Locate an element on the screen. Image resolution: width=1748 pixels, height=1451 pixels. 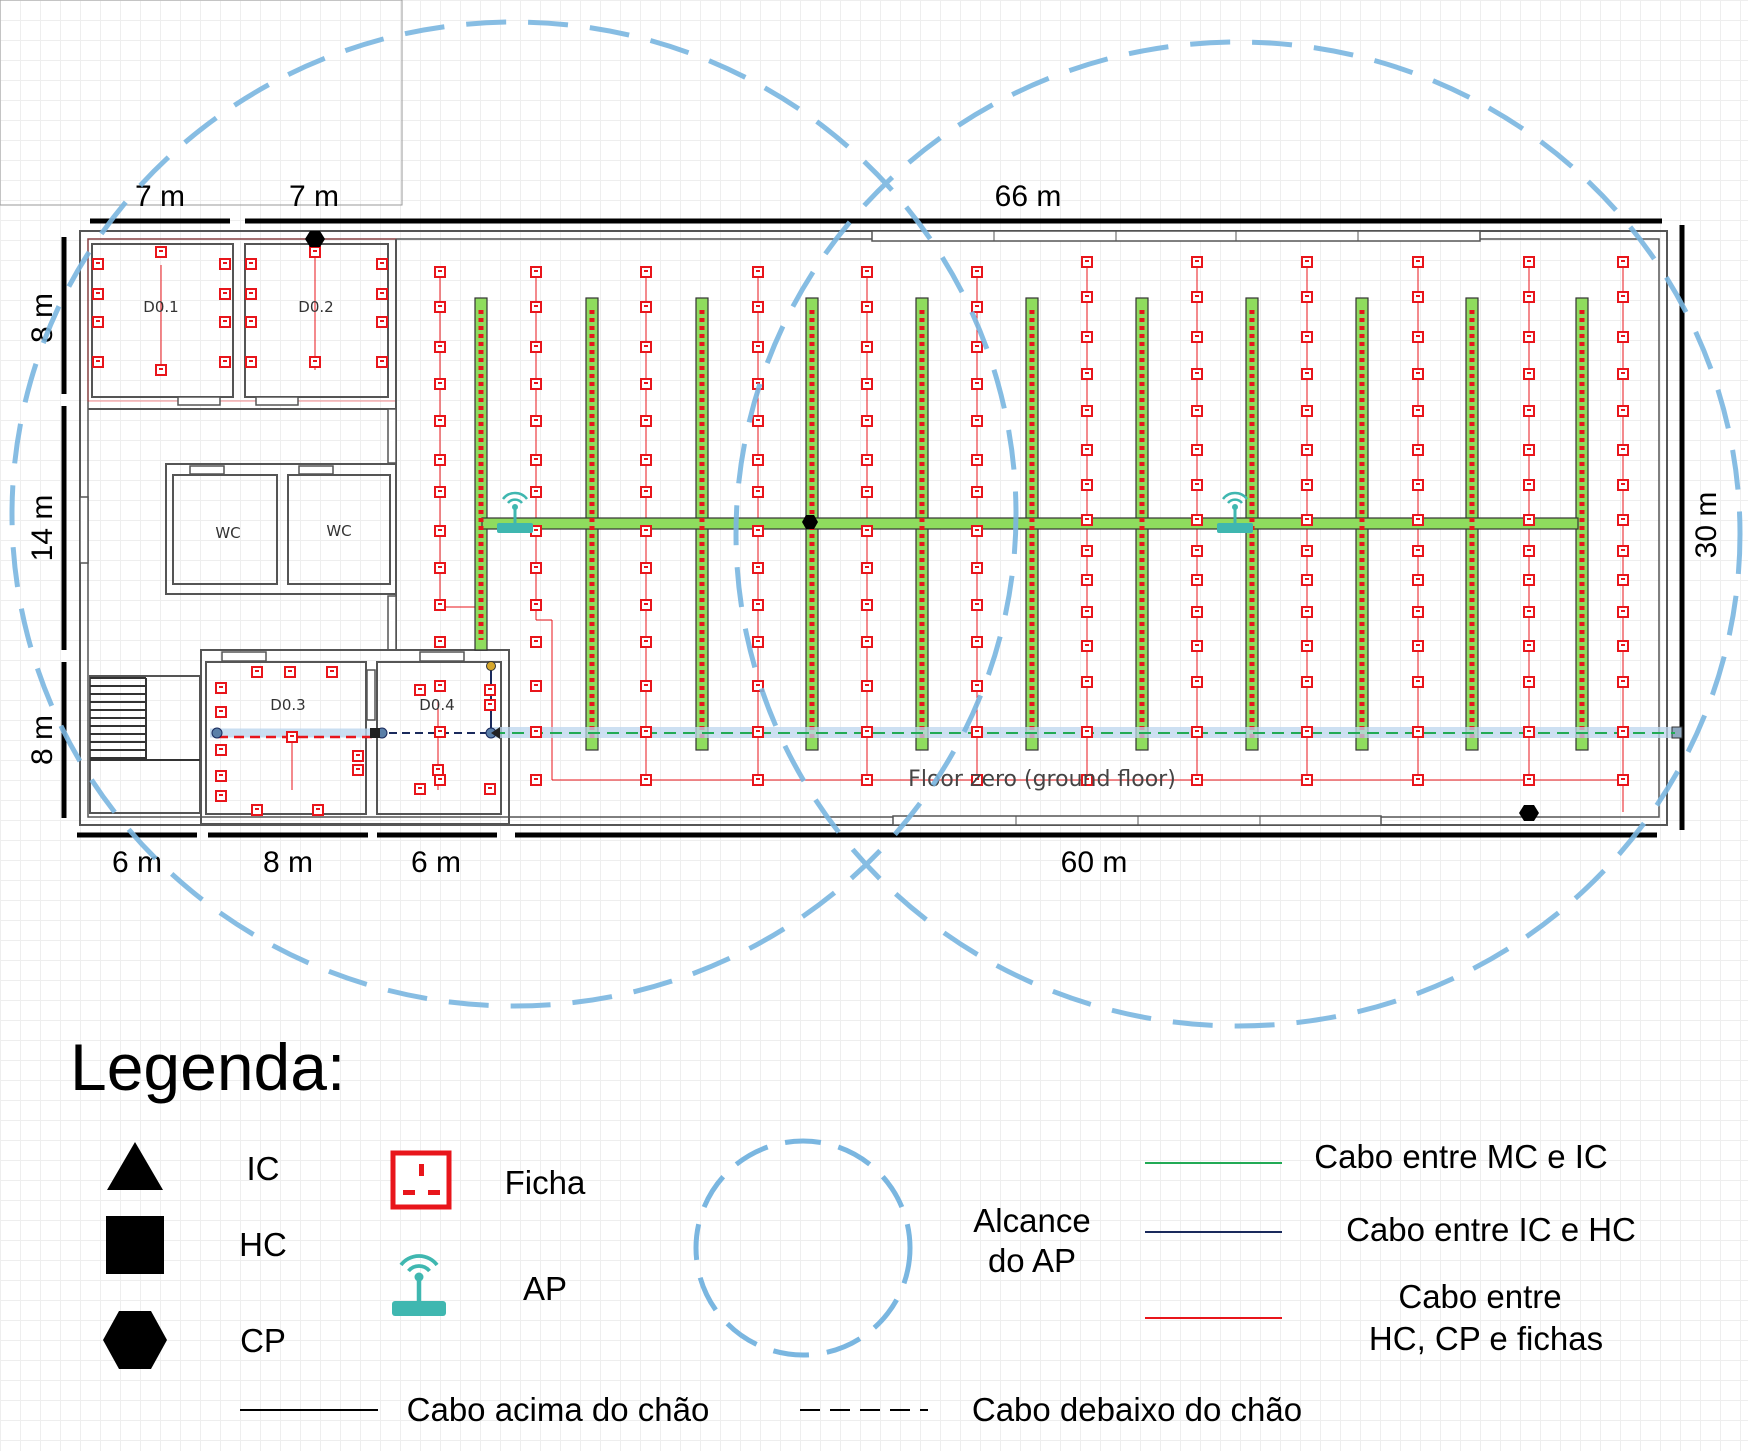
legend-title: Legenda: is located at coordinates (207, 1067).